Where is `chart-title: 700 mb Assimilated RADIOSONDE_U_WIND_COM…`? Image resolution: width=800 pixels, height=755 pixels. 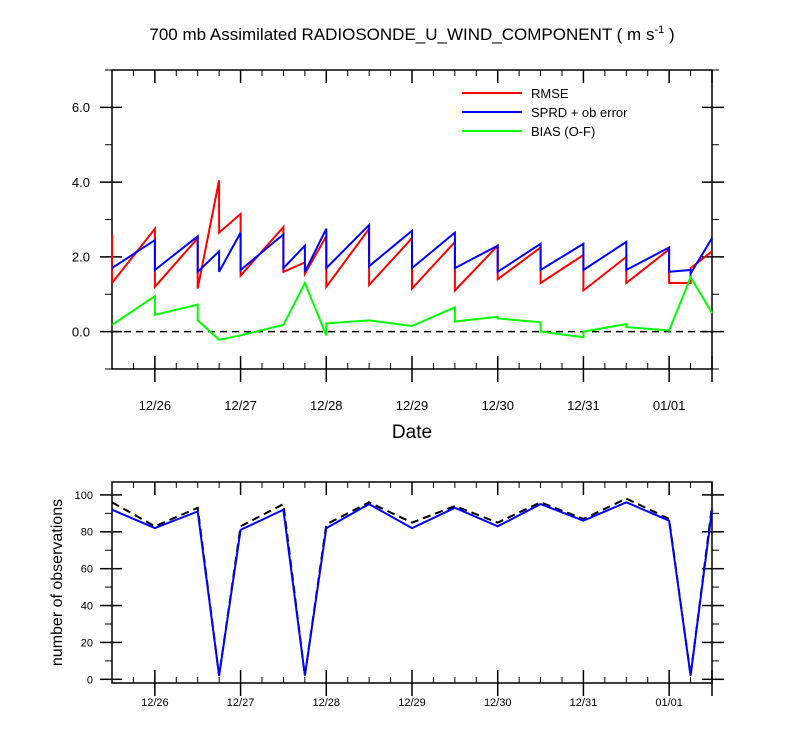
chart-title: 700 mb Assimilated RADIOSONDE_U_WIND_COM… is located at coordinates (411, 34).